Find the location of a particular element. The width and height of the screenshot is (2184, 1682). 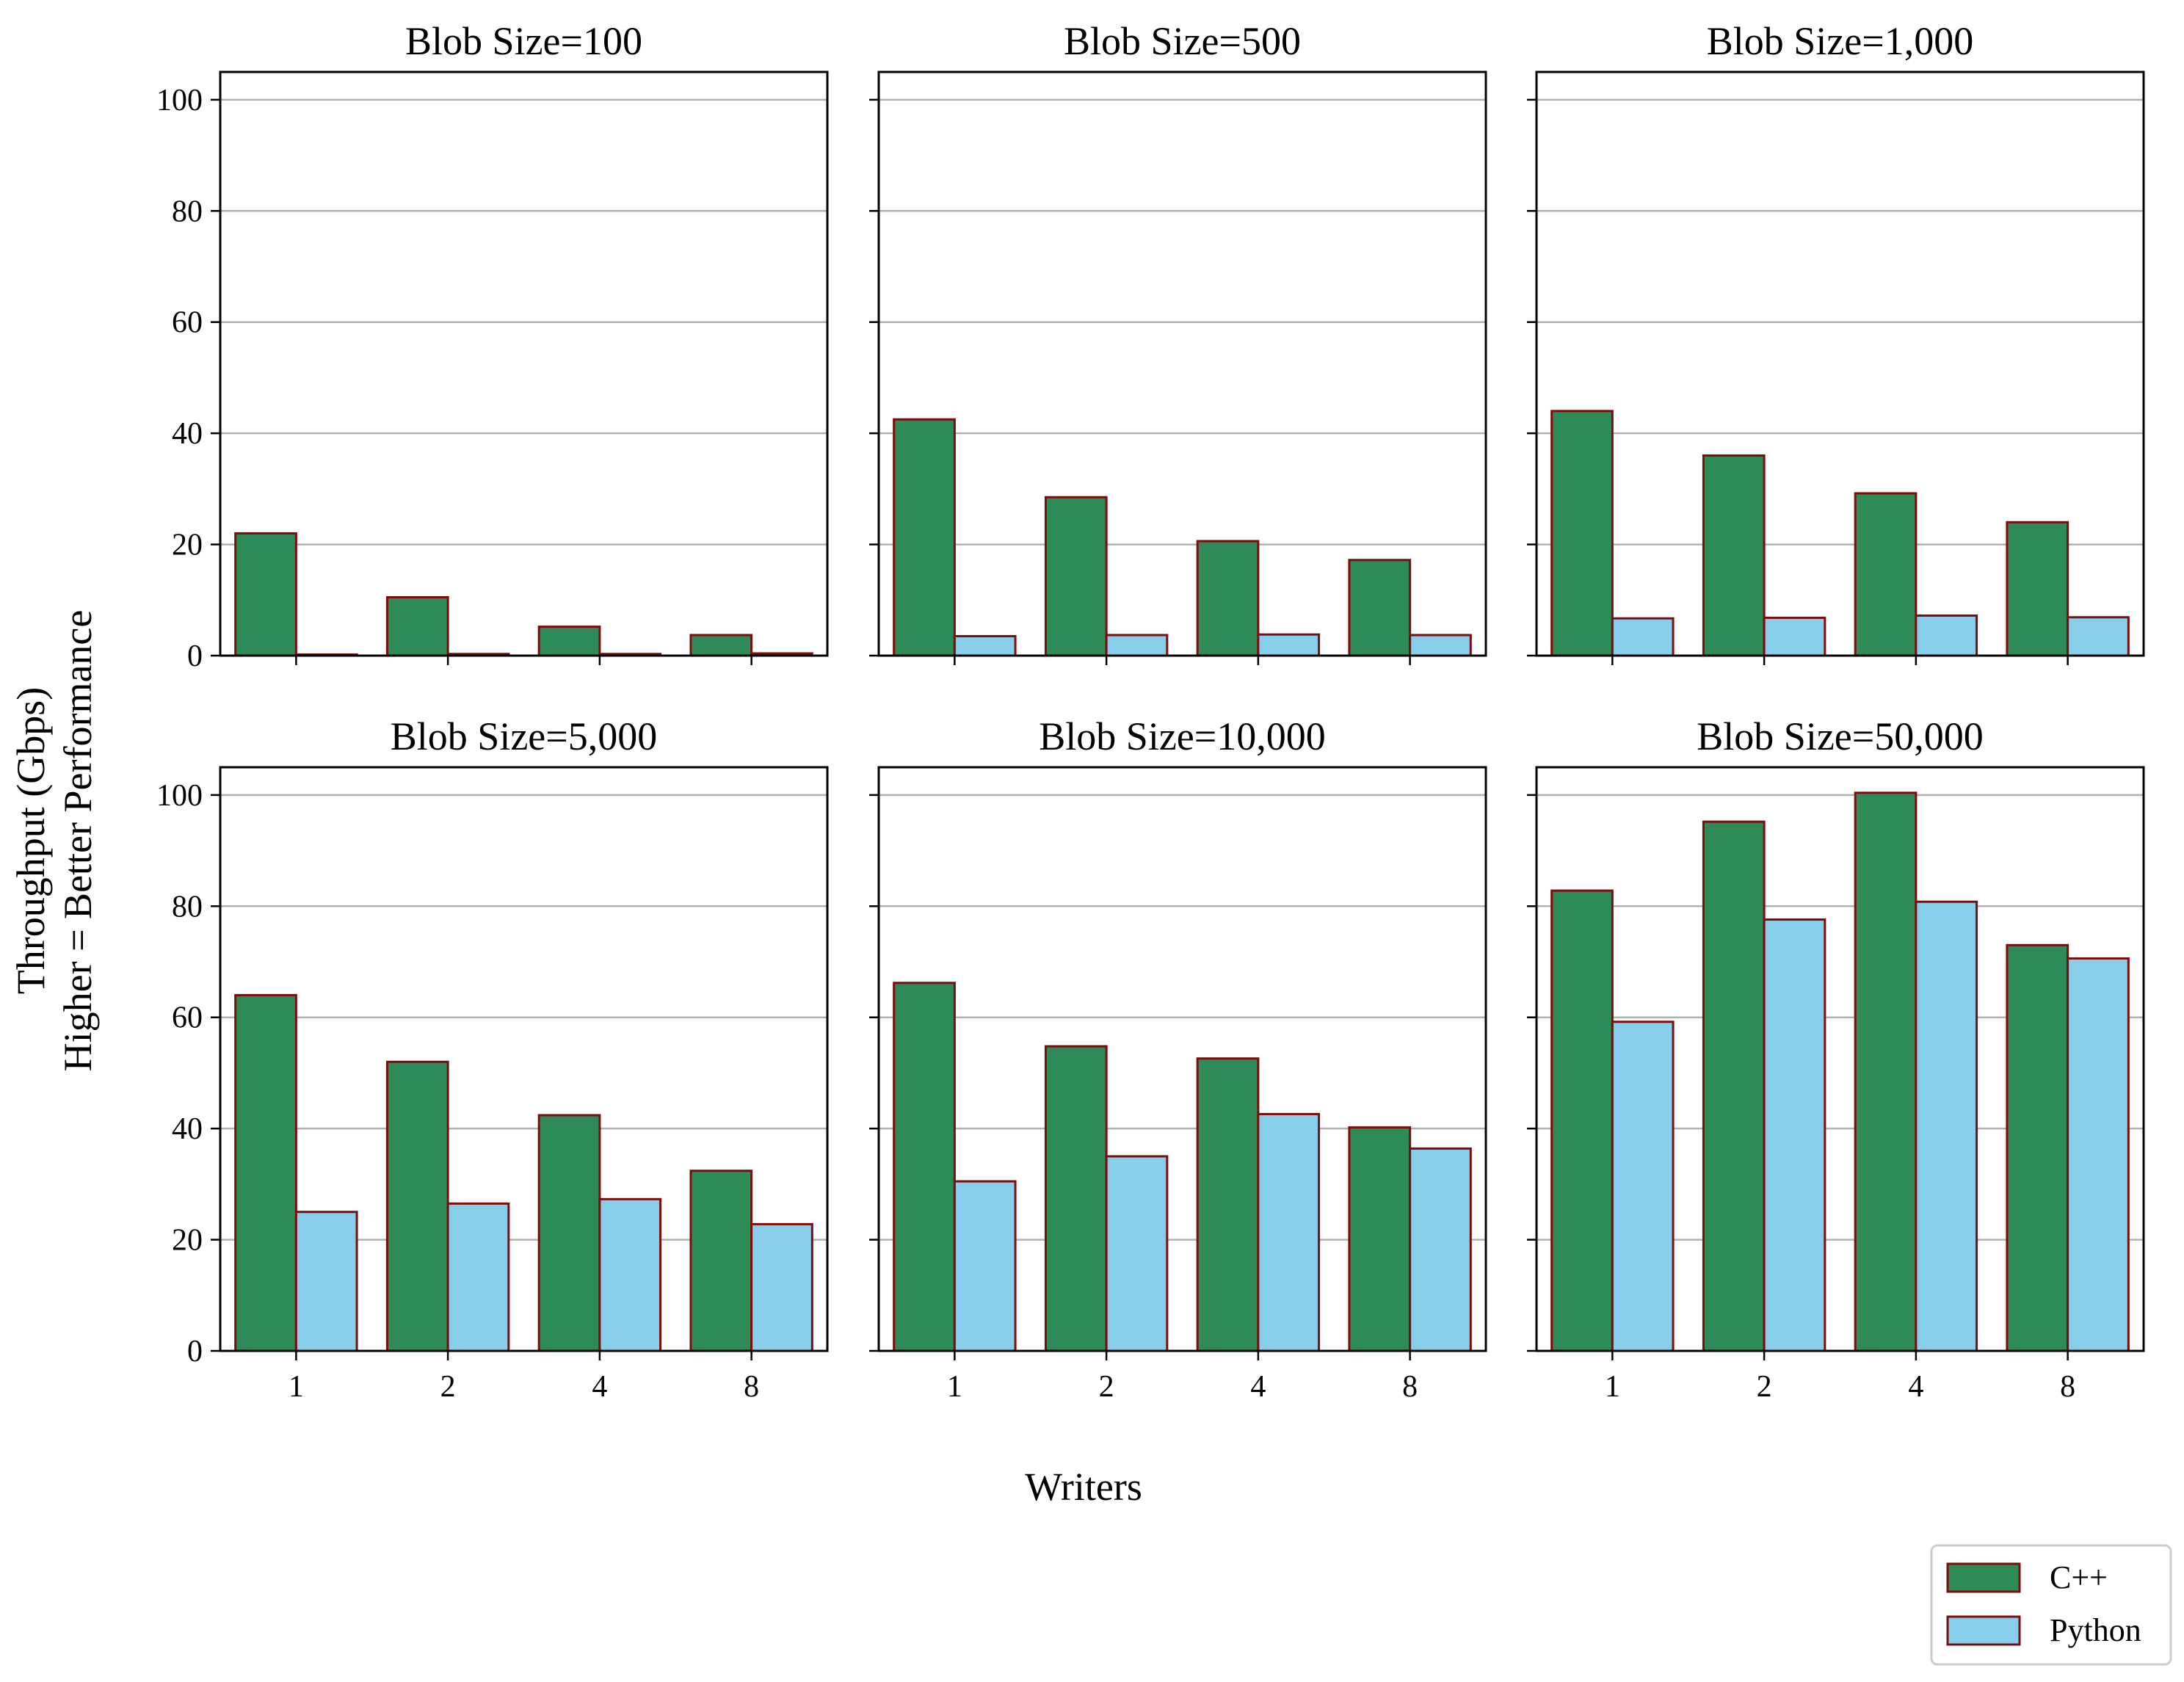

legend-swatch-cpp is located at coordinates (1983, 1578).